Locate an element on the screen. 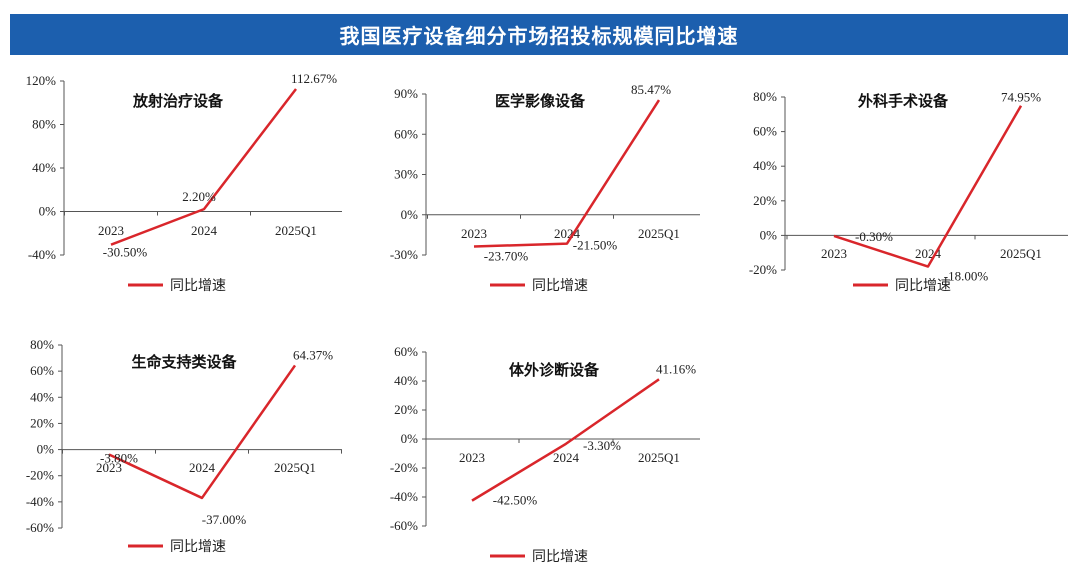 The image size is (1080, 569). data-label: -42.50% is located at coordinates (515, 500).